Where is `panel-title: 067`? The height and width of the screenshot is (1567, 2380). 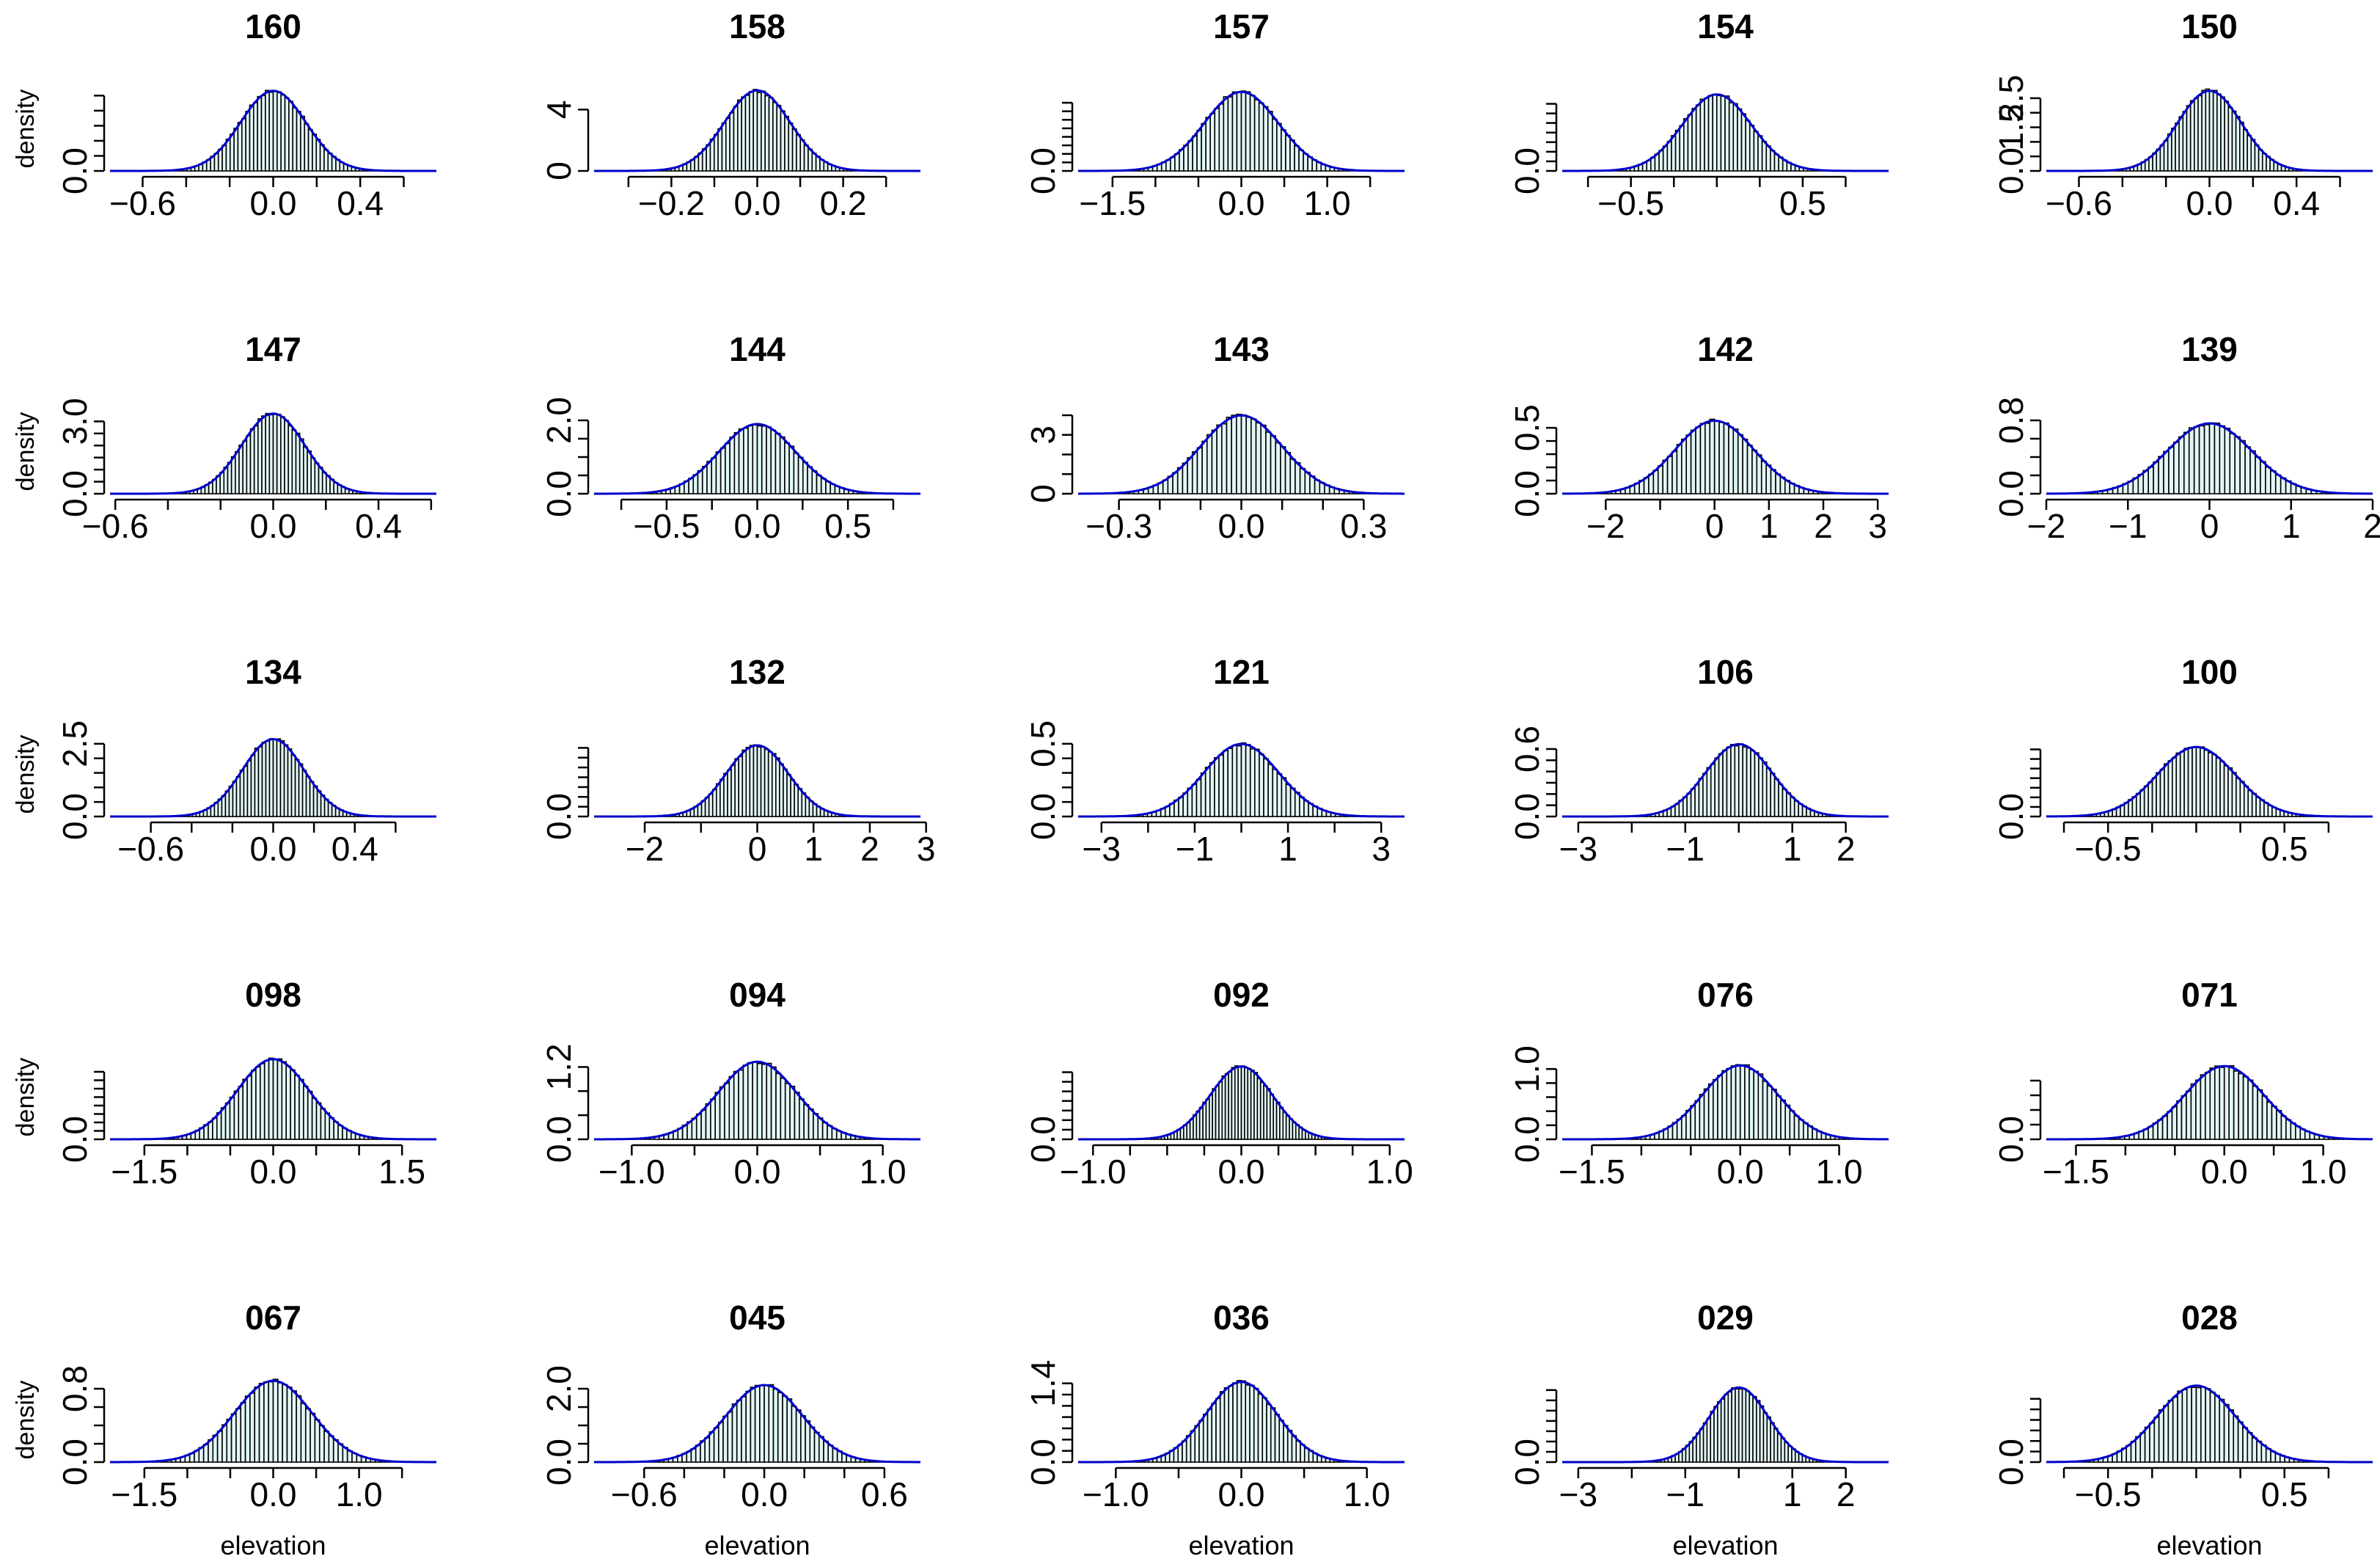 panel-title: 067 is located at coordinates (273, 1318).